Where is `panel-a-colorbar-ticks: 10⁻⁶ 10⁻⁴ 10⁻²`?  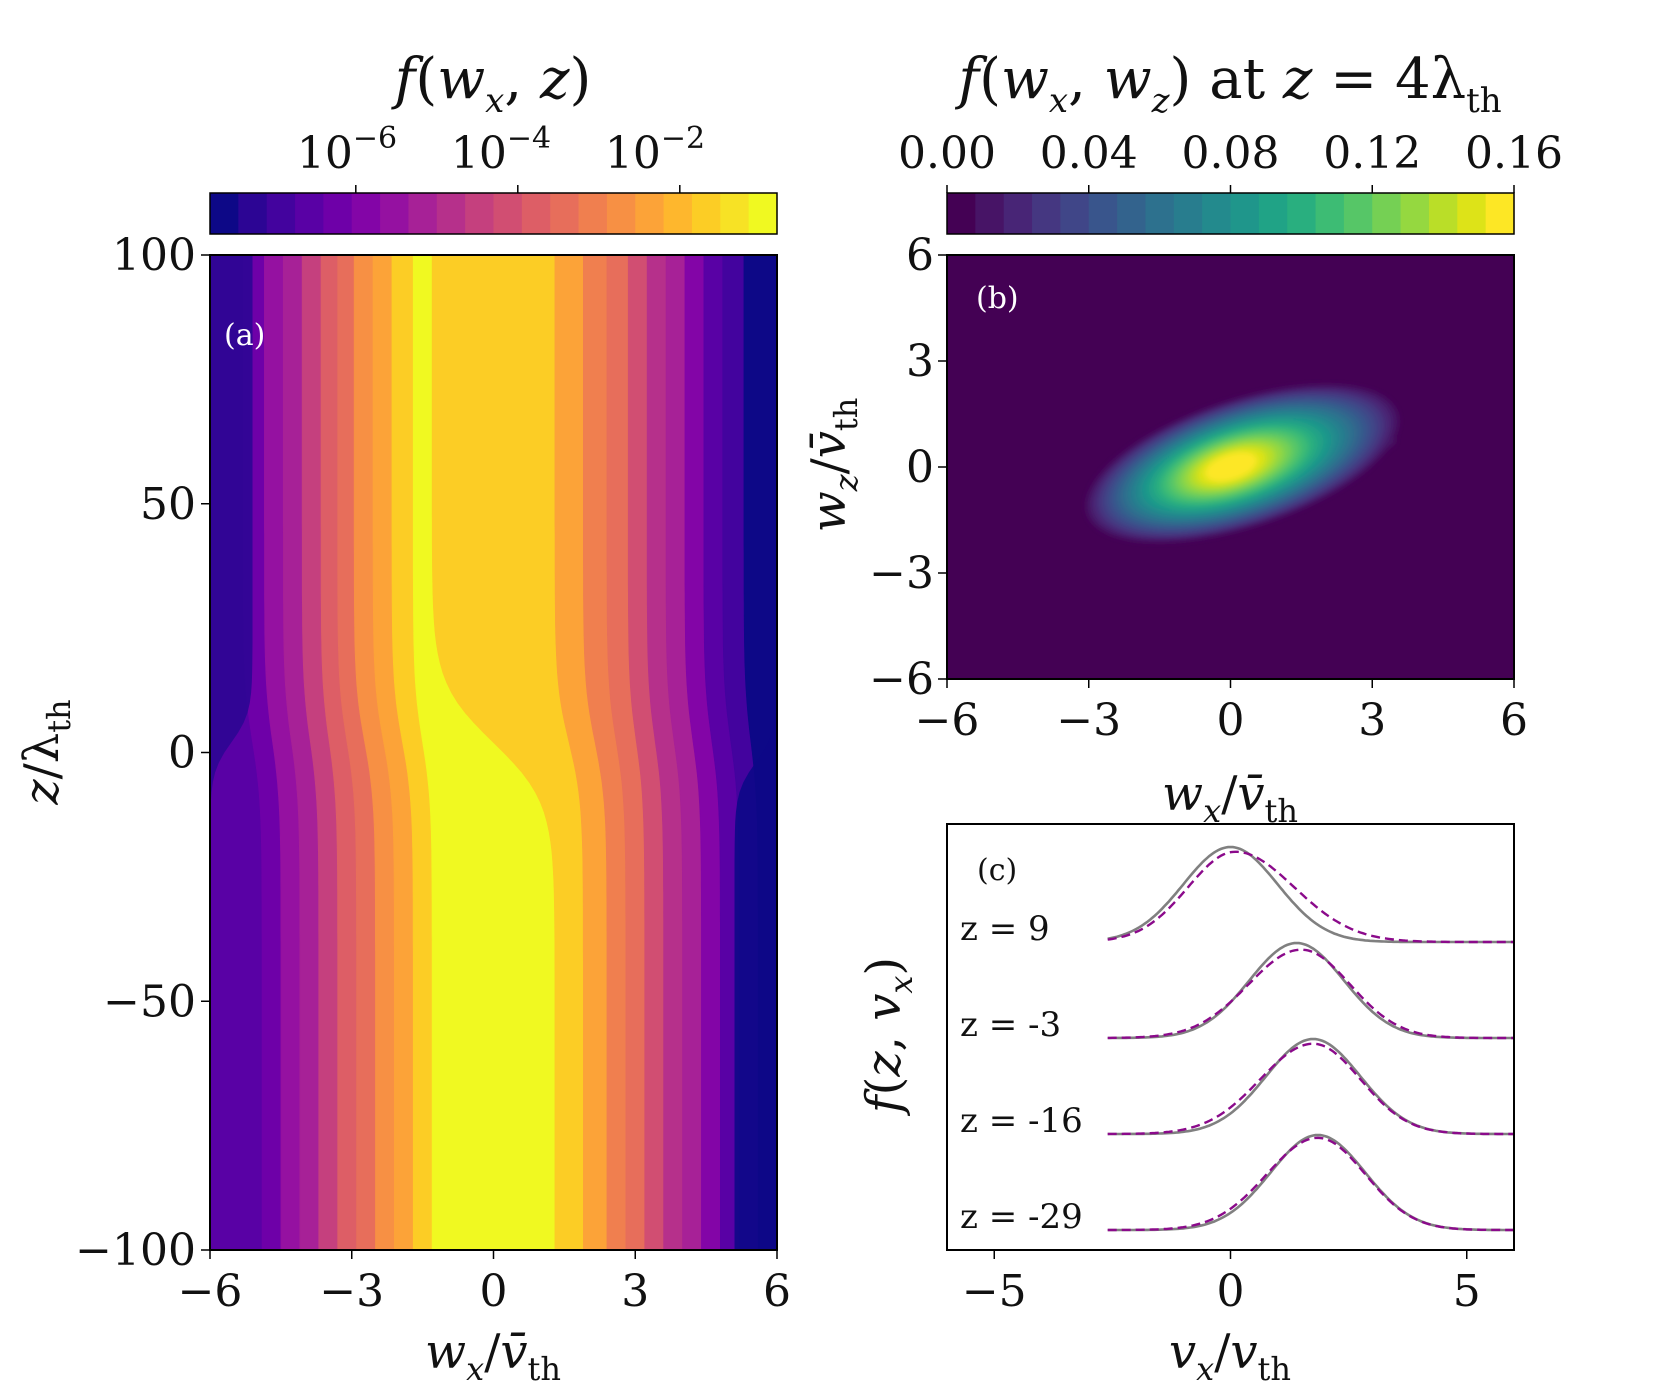
panel-a-colorbar-ticks: 10⁻⁶ 10⁻⁴ 10⁻² is located at coordinates (501, 150).